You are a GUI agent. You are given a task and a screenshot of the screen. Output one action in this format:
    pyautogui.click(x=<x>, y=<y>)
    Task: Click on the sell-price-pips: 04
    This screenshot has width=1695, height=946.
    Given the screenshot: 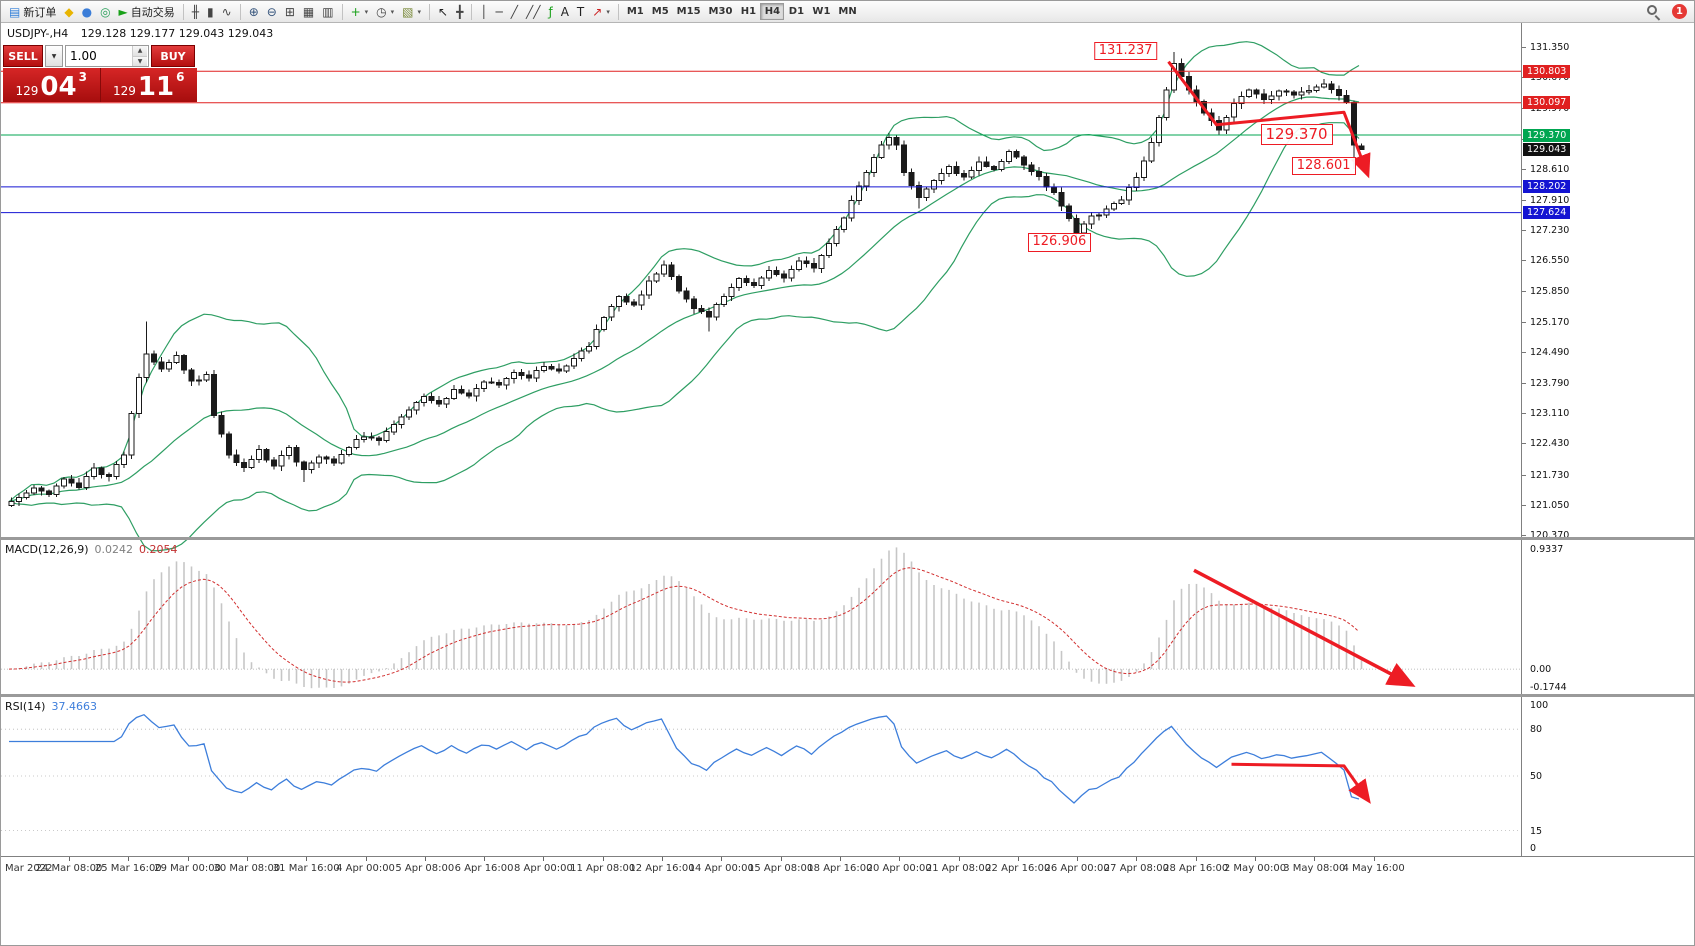 What is the action you would take?
    pyautogui.click(x=58, y=87)
    